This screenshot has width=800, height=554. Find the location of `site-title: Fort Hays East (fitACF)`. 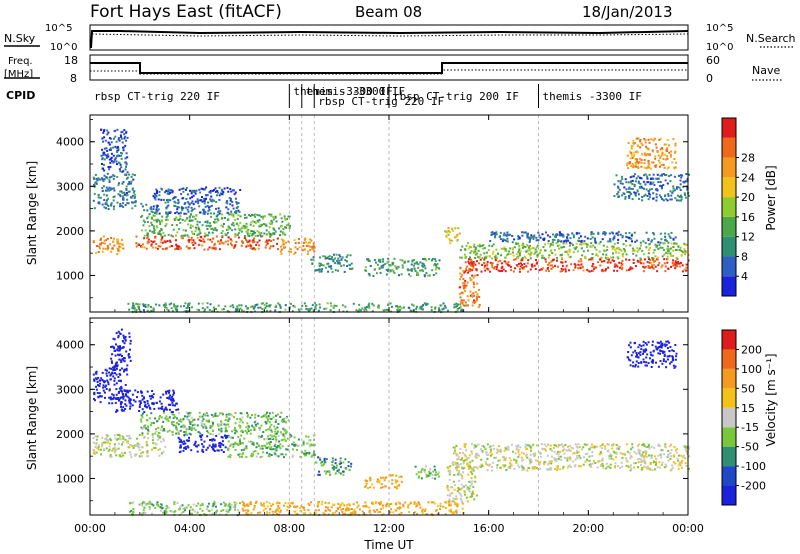

site-title: Fort Hays East (fitACF) is located at coordinates (186, 12).